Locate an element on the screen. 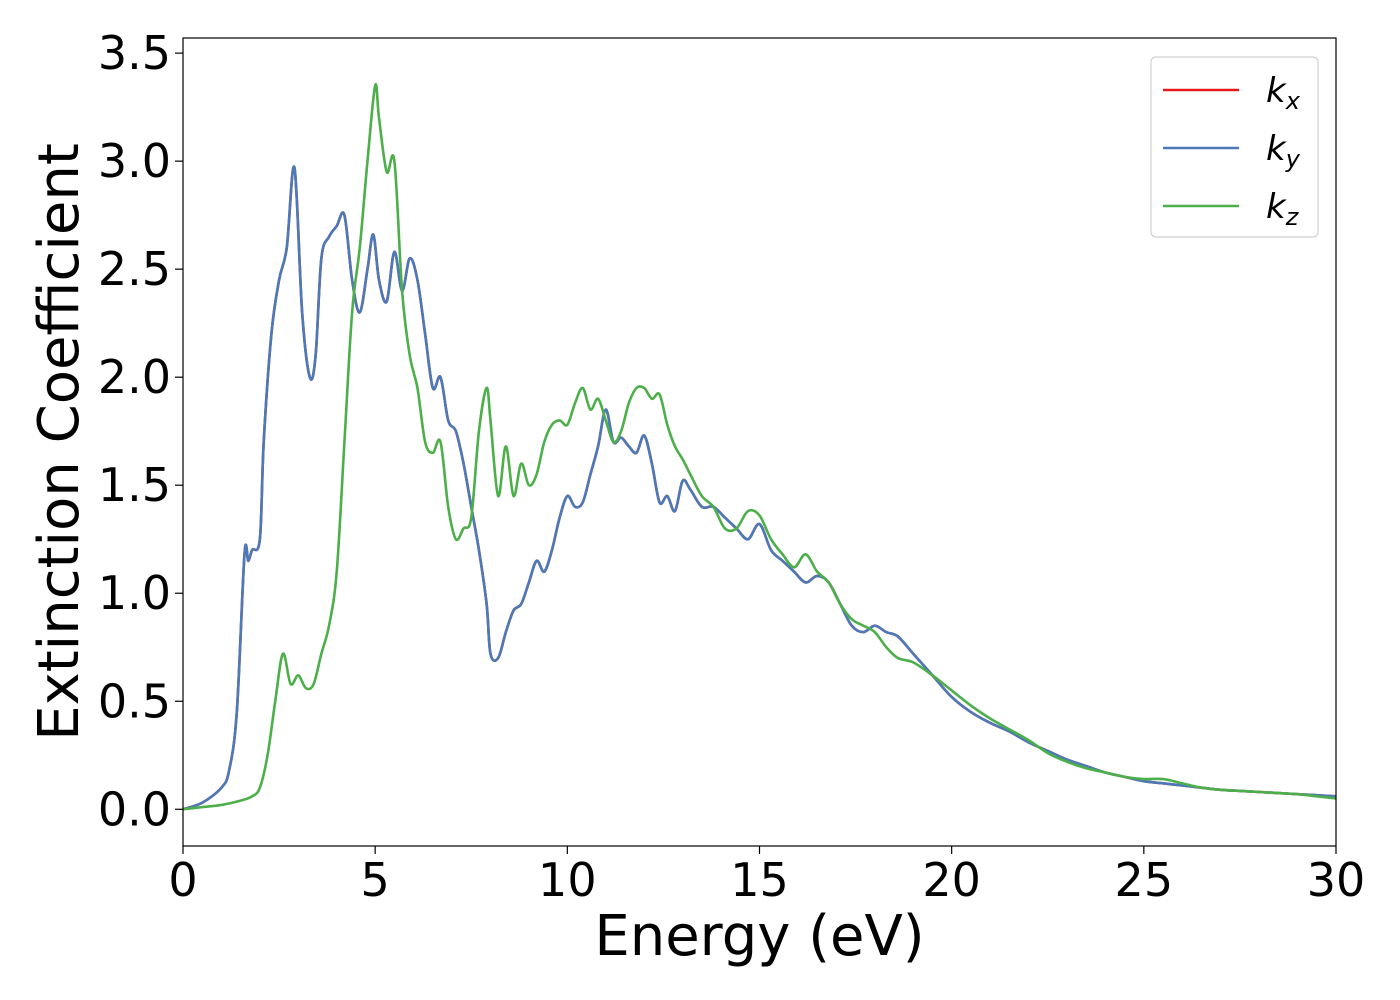 Image resolution: width=1400 pixels, height=1000 pixels. y-tick-label: 3.0 is located at coordinates (134, 161).